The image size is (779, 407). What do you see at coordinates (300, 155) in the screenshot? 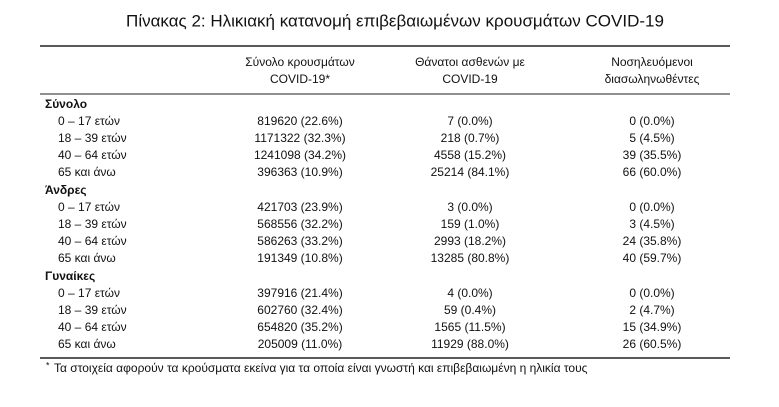
I see `cell: 1241098 (34.2%)` at bounding box center [300, 155].